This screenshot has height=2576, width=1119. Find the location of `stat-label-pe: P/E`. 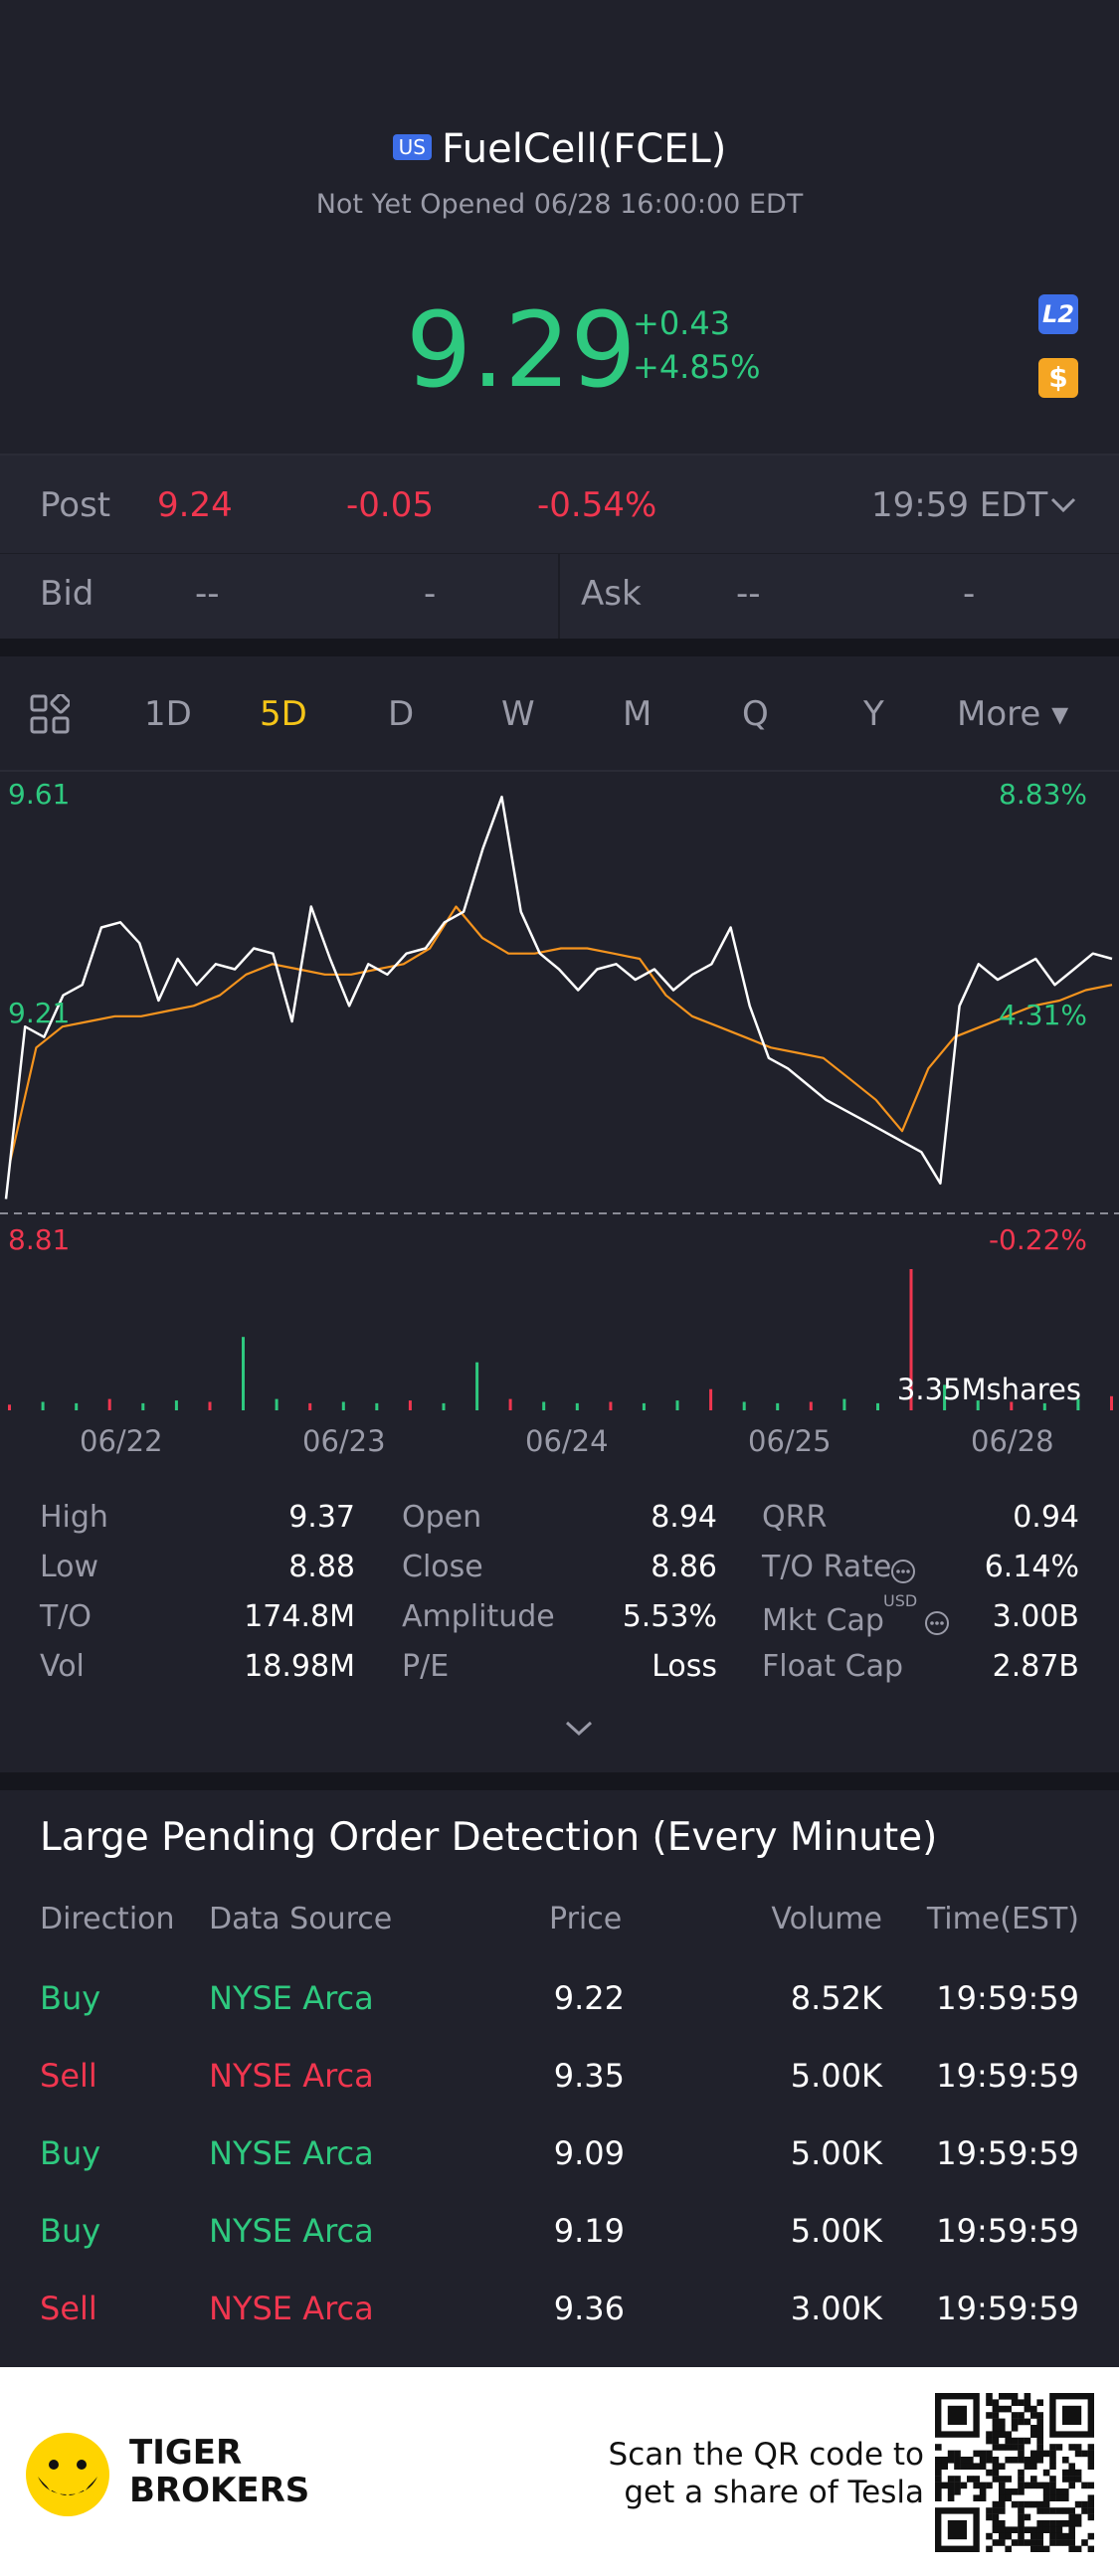

stat-label-pe: P/E is located at coordinates (426, 1666).